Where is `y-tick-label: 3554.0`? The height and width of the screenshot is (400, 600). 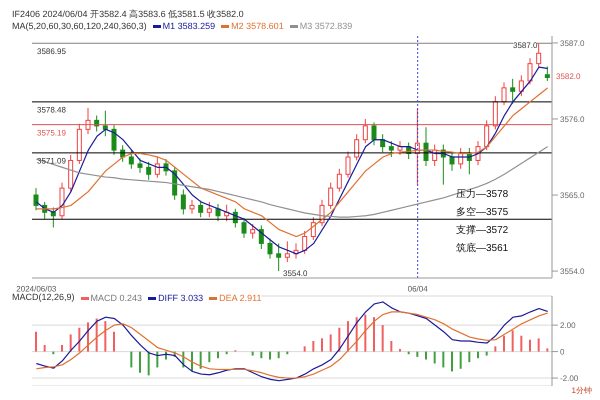 y-tick-label: 3554.0 is located at coordinates (573, 271).